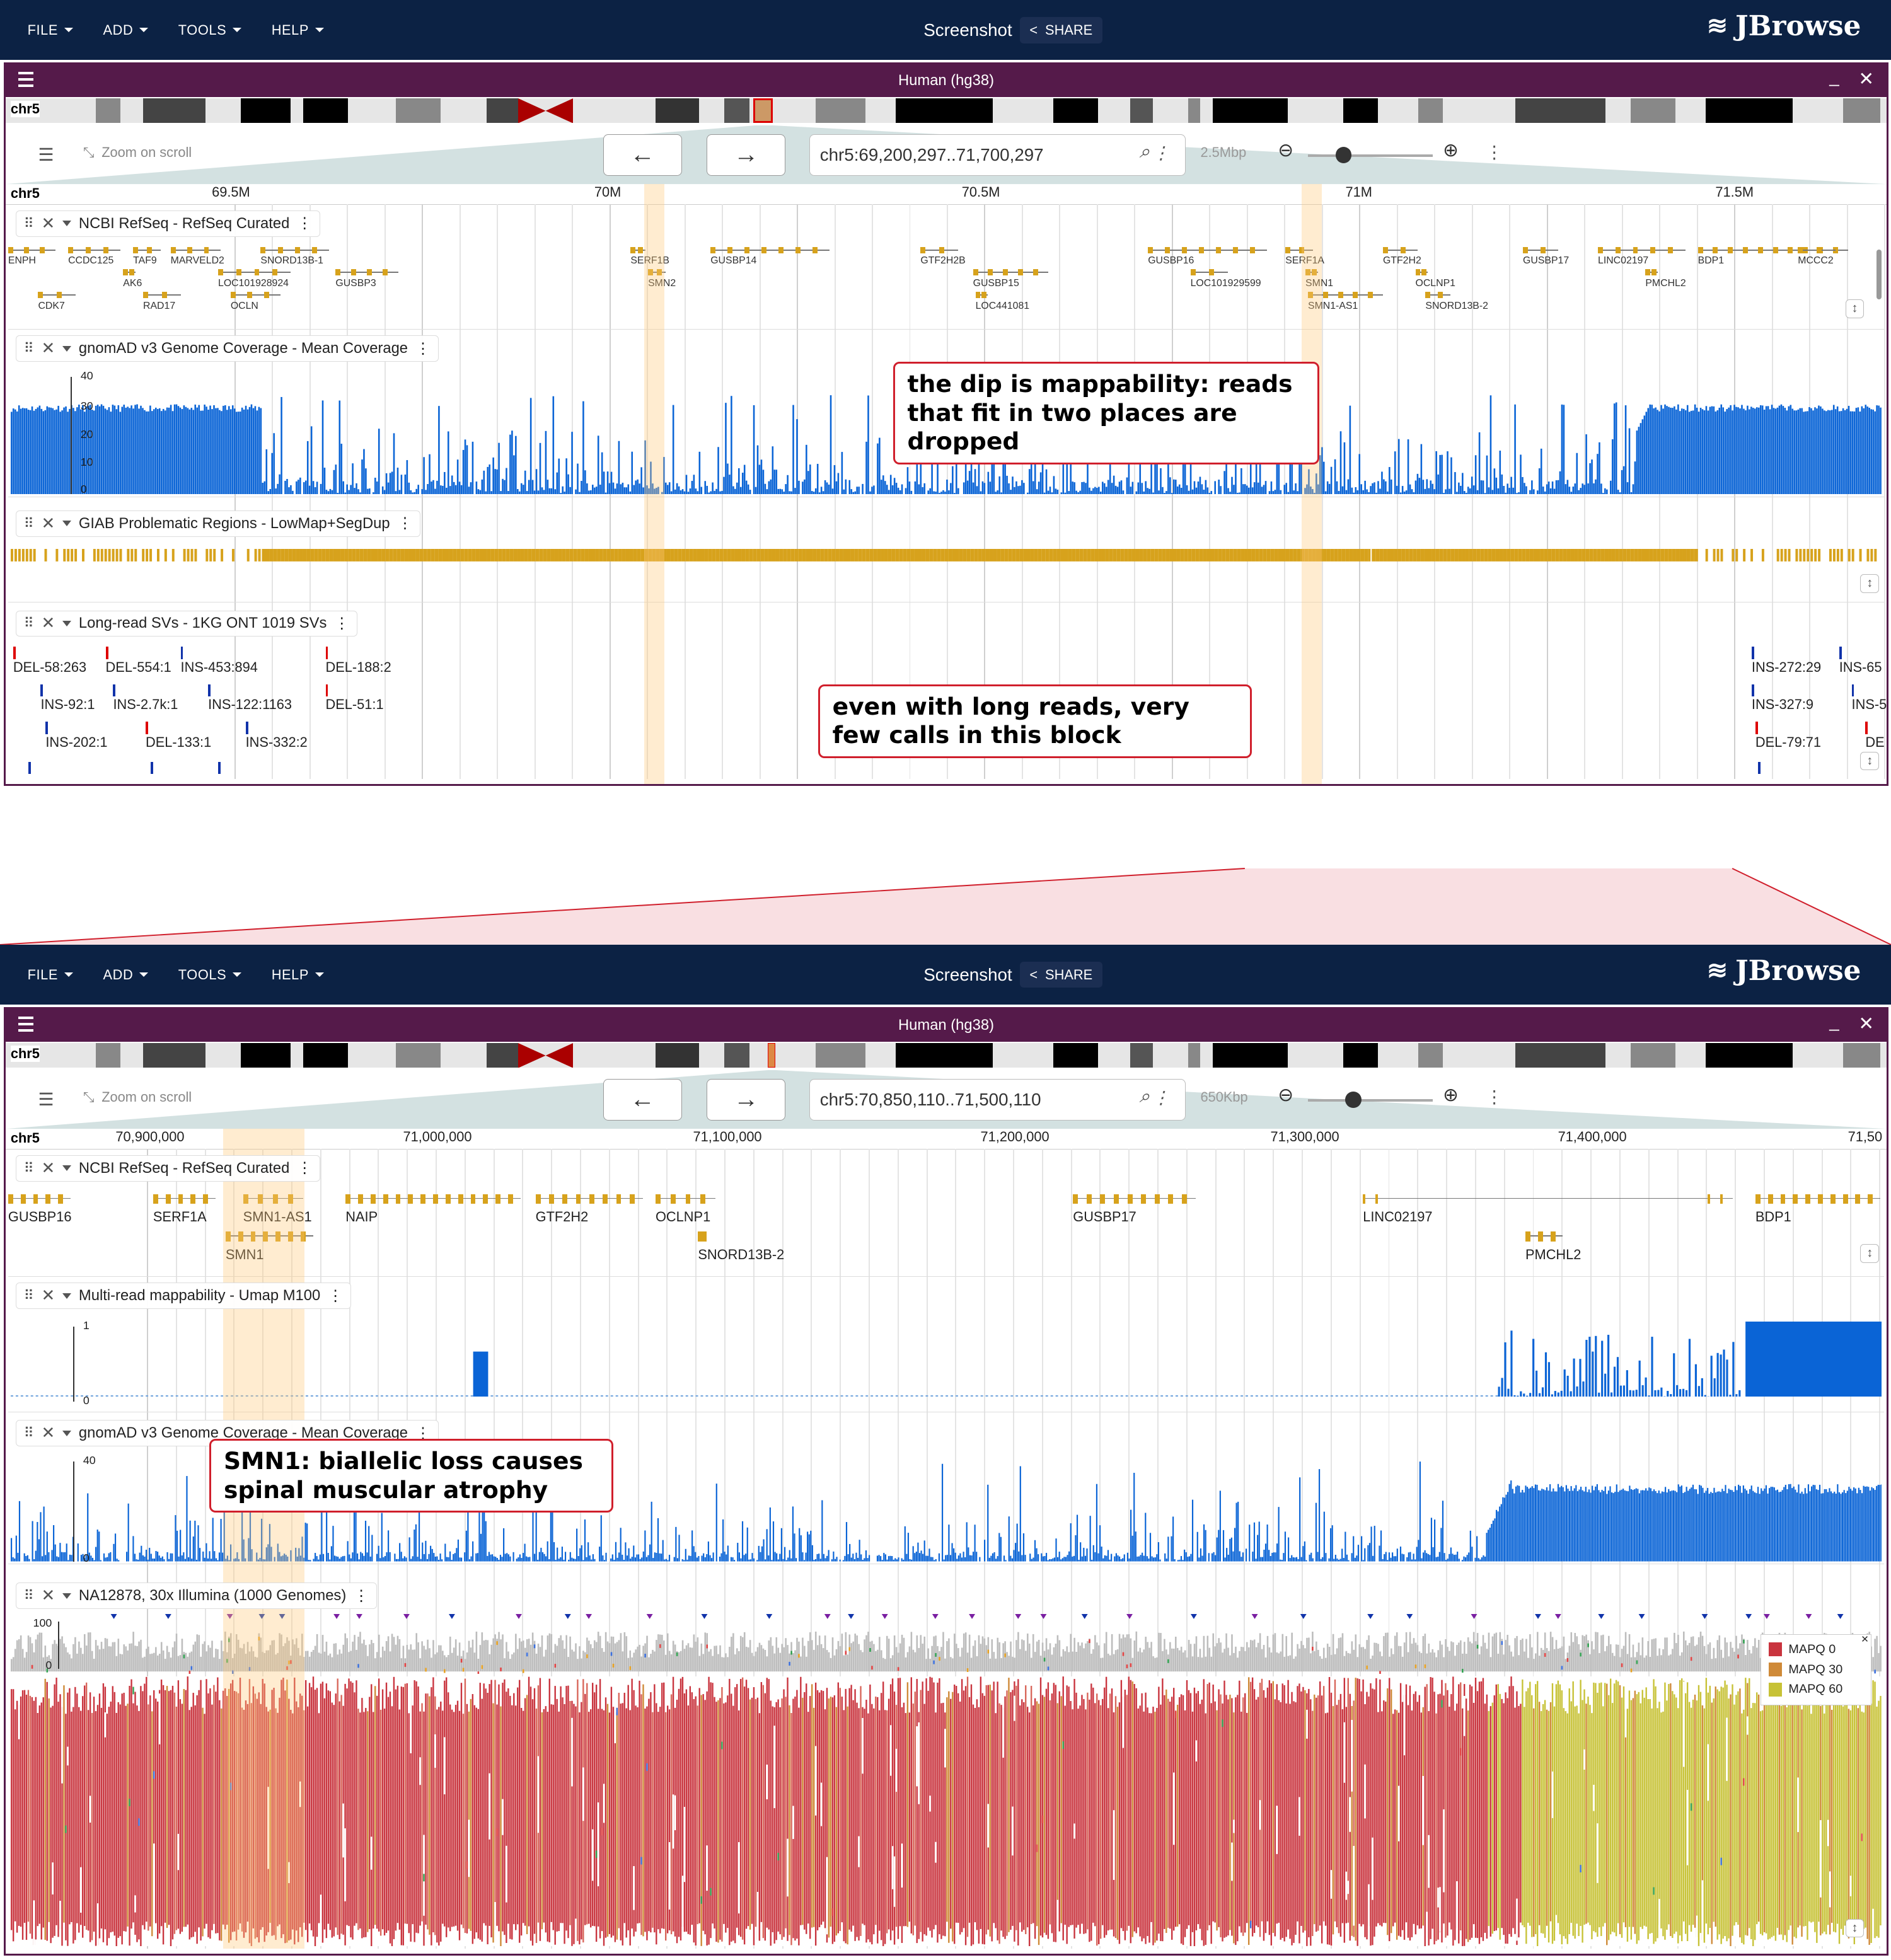 The height and width of the screenshot is (1960, 1891). What do you see at coordinates (1865, 1639) in the screenshot?
I see `legend-close-icon: ×` at bounding box center [1865, 1639].